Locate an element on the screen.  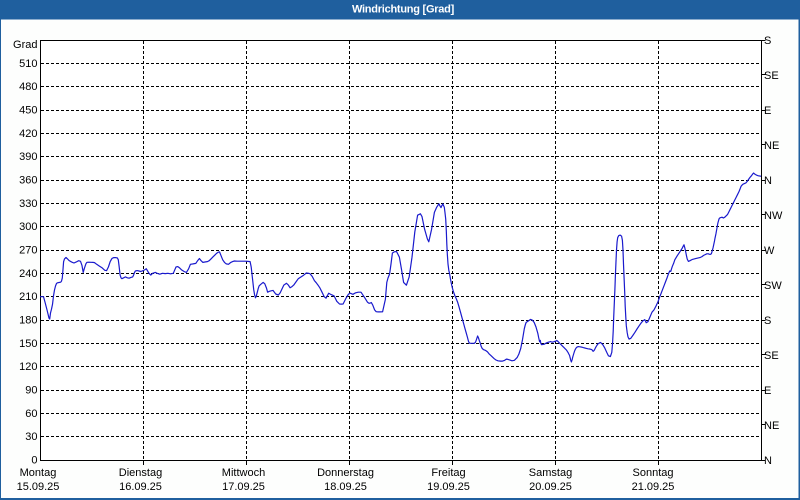
svg-text: 270 is located at coordinates (28, 251).